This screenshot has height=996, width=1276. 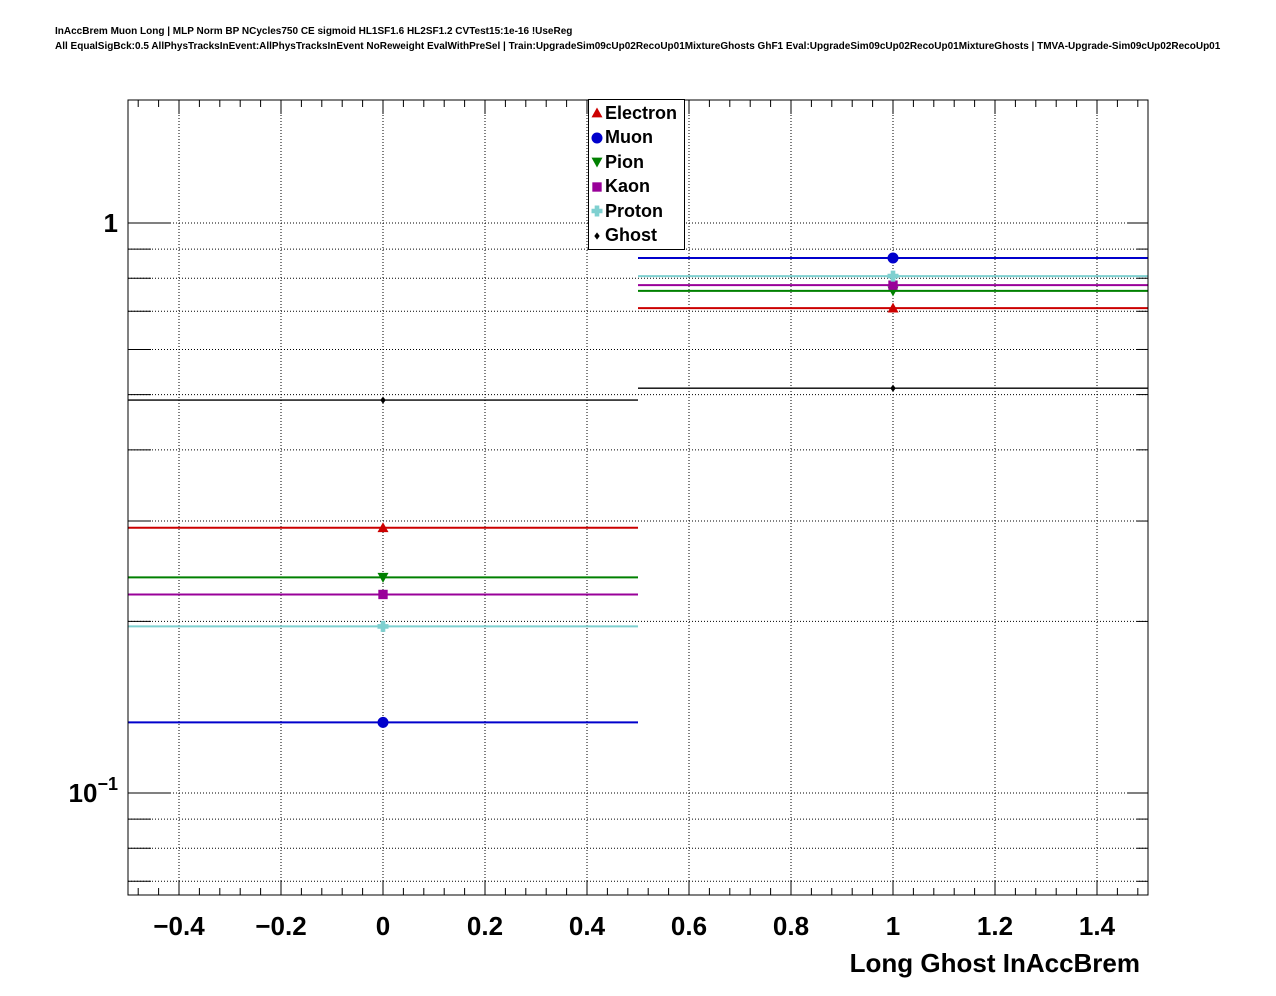 What do you see at coordinates (624, 161) in the screenshot?
I see `legend-label-pion: Pion` at bounding box center [624, 161].